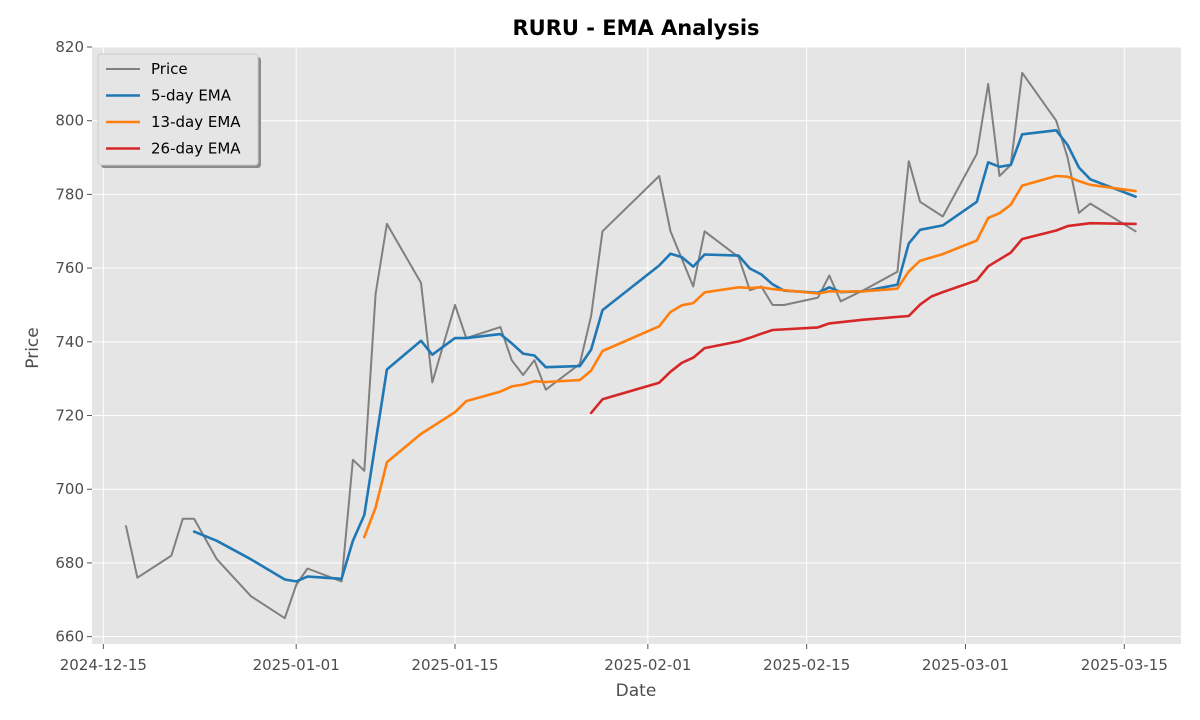 The width and height of the screenshot is (1200, 720). I want to click on legend-label-13-day-ema: 13-day EMA, so click(196, 122).